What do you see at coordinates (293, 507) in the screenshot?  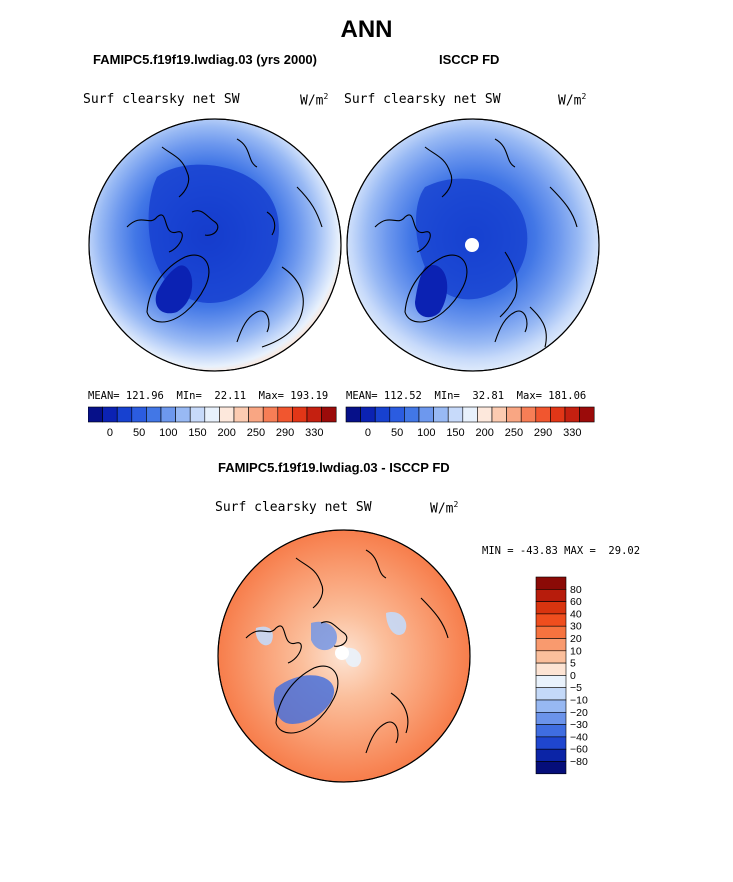 I see `diff-variable-label: Surf clearsky net SW` at bounding box center [293, 507].